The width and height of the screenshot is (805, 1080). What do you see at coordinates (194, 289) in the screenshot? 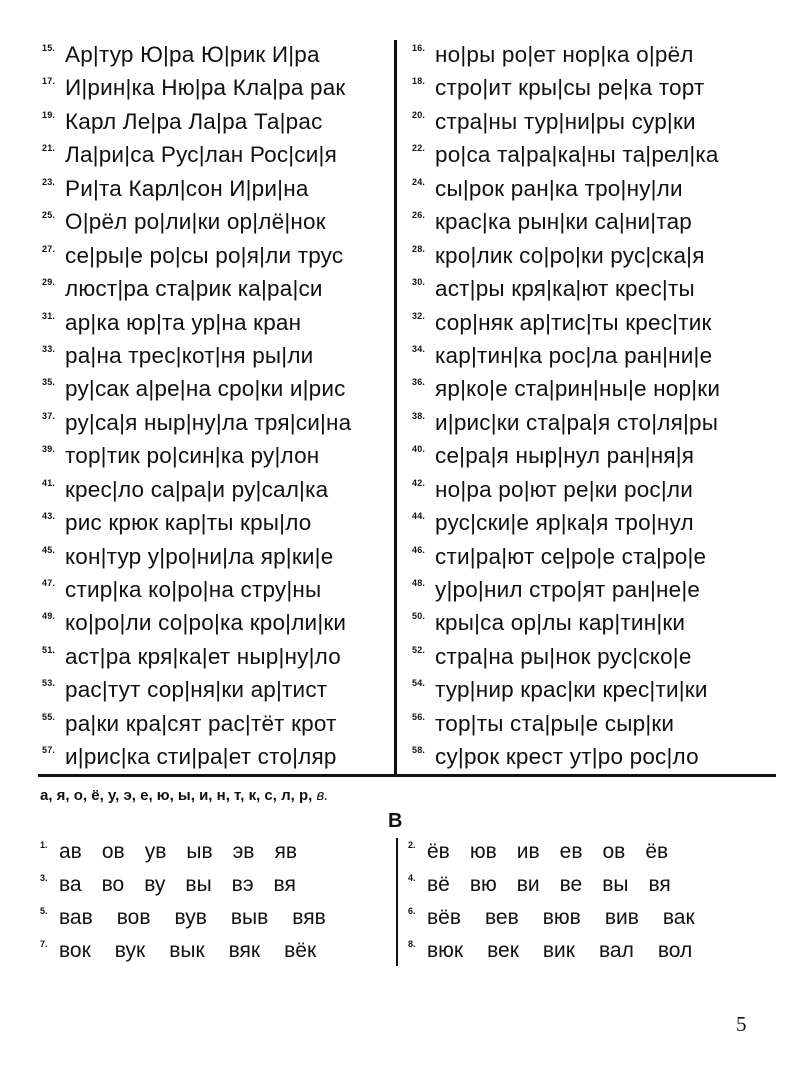
I see `exercise-text: люст|ра ста|рик ка|ра|си` at bounding box center [194, 289].